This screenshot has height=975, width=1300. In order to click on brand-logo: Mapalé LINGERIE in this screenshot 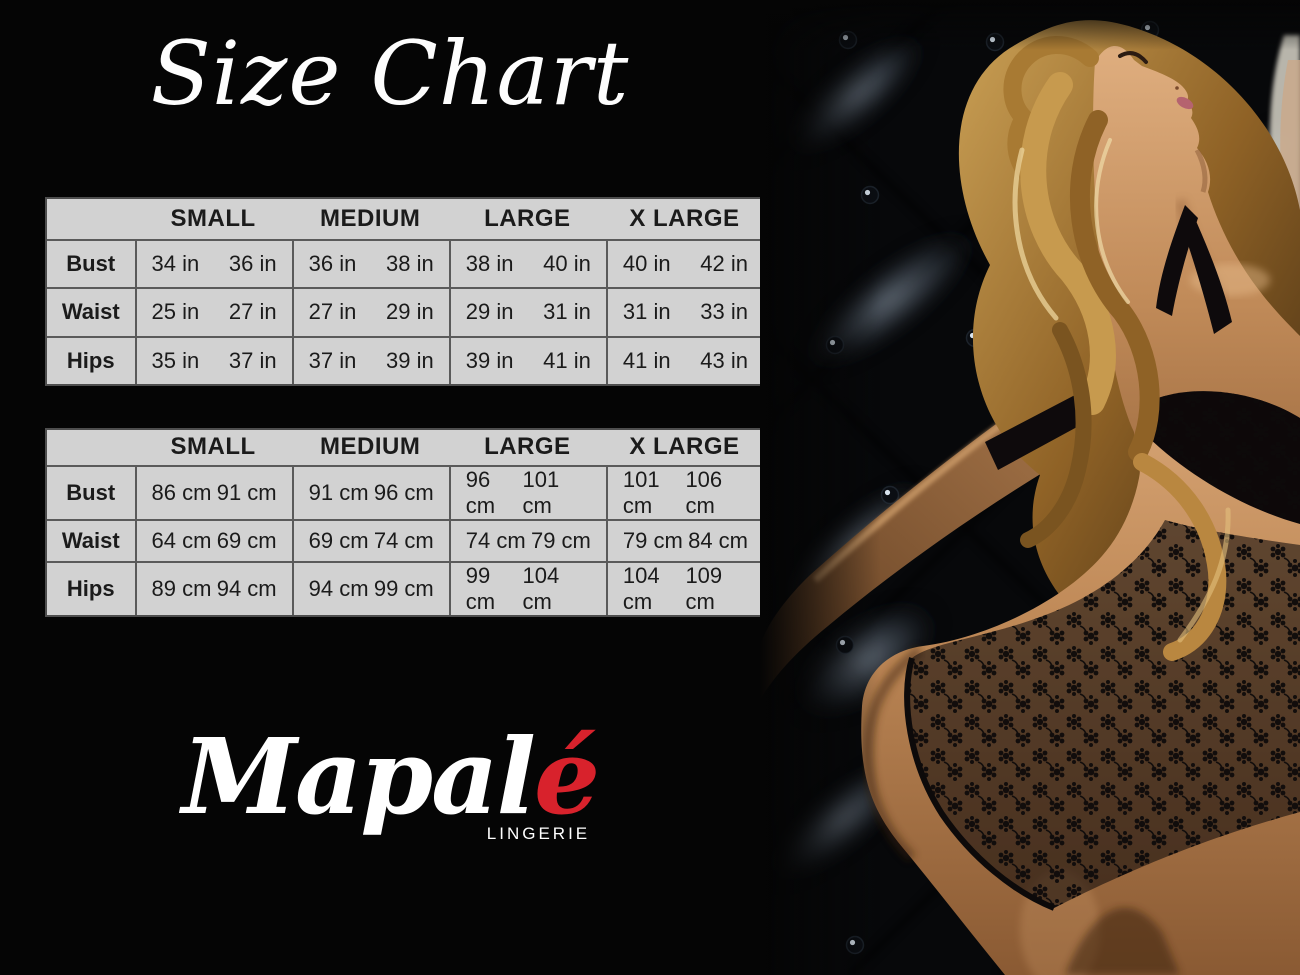, I will do `click(390, 781)`.